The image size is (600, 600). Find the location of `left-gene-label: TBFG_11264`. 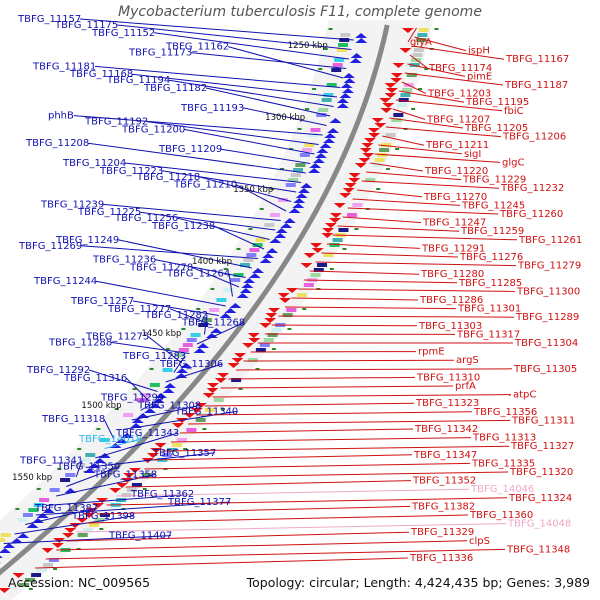

left-gene-label: TBFG_11264 is located at coordinates (198, 273).